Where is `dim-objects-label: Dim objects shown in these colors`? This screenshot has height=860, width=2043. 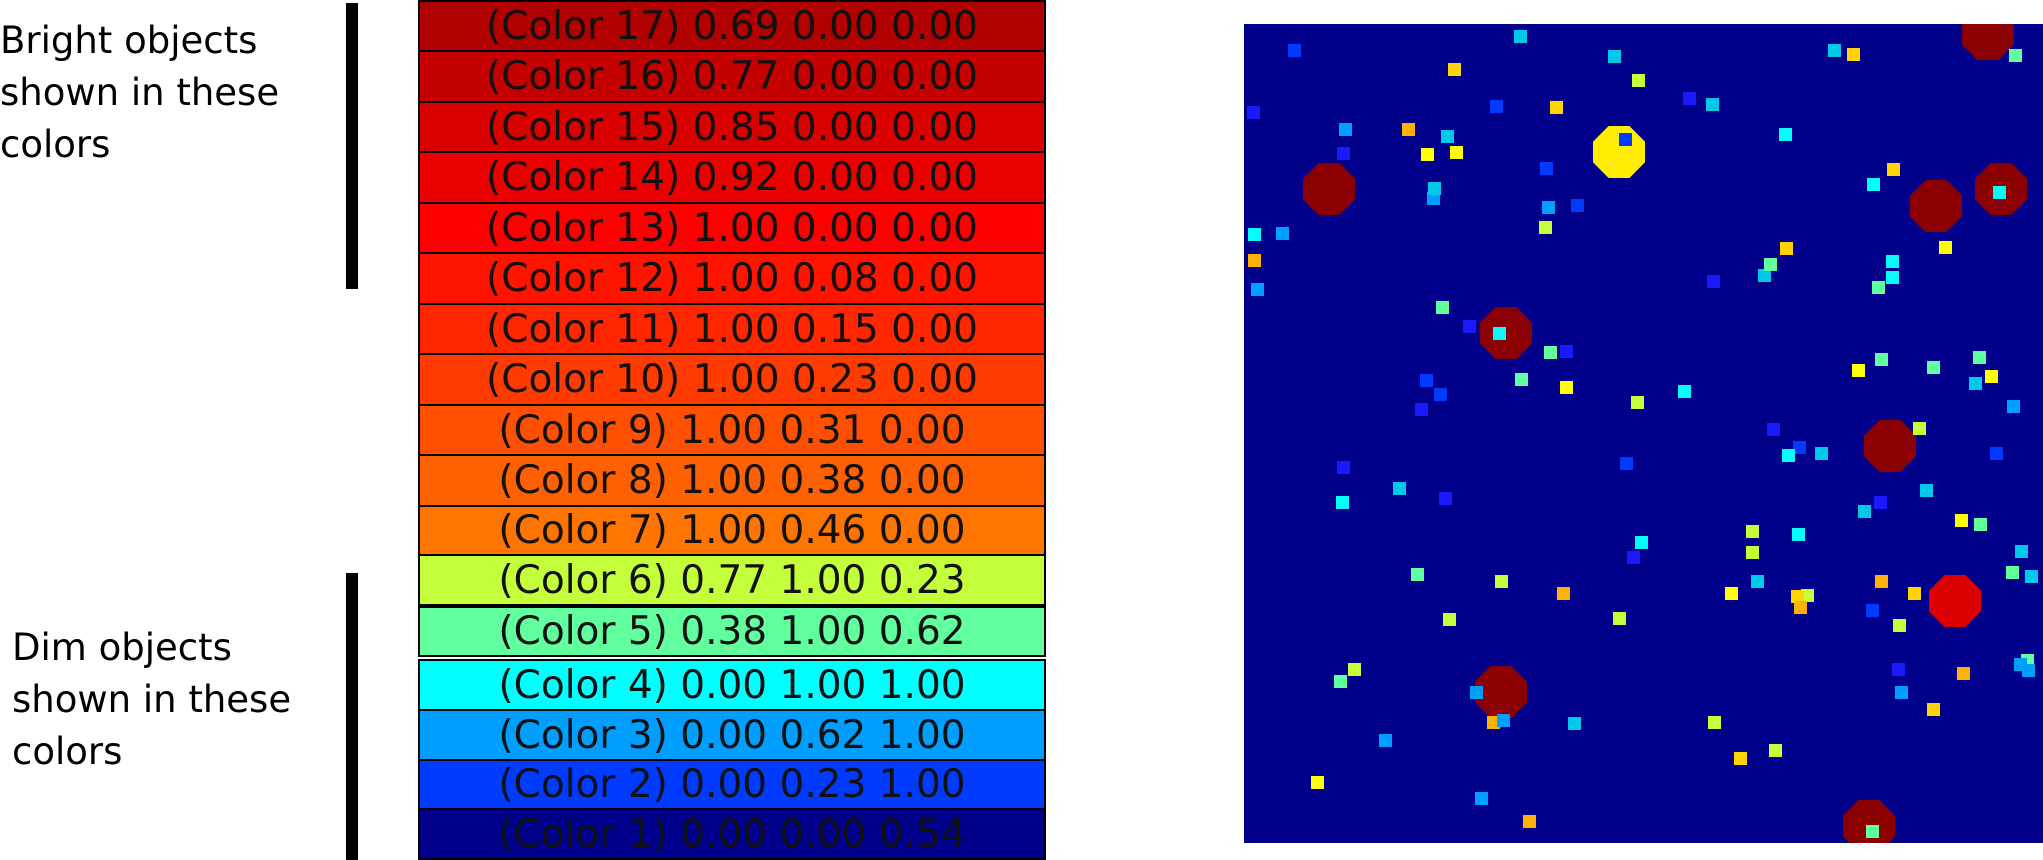
dim-objects-label: Dim objects shown in these colors is located at coordinates (152, 699).